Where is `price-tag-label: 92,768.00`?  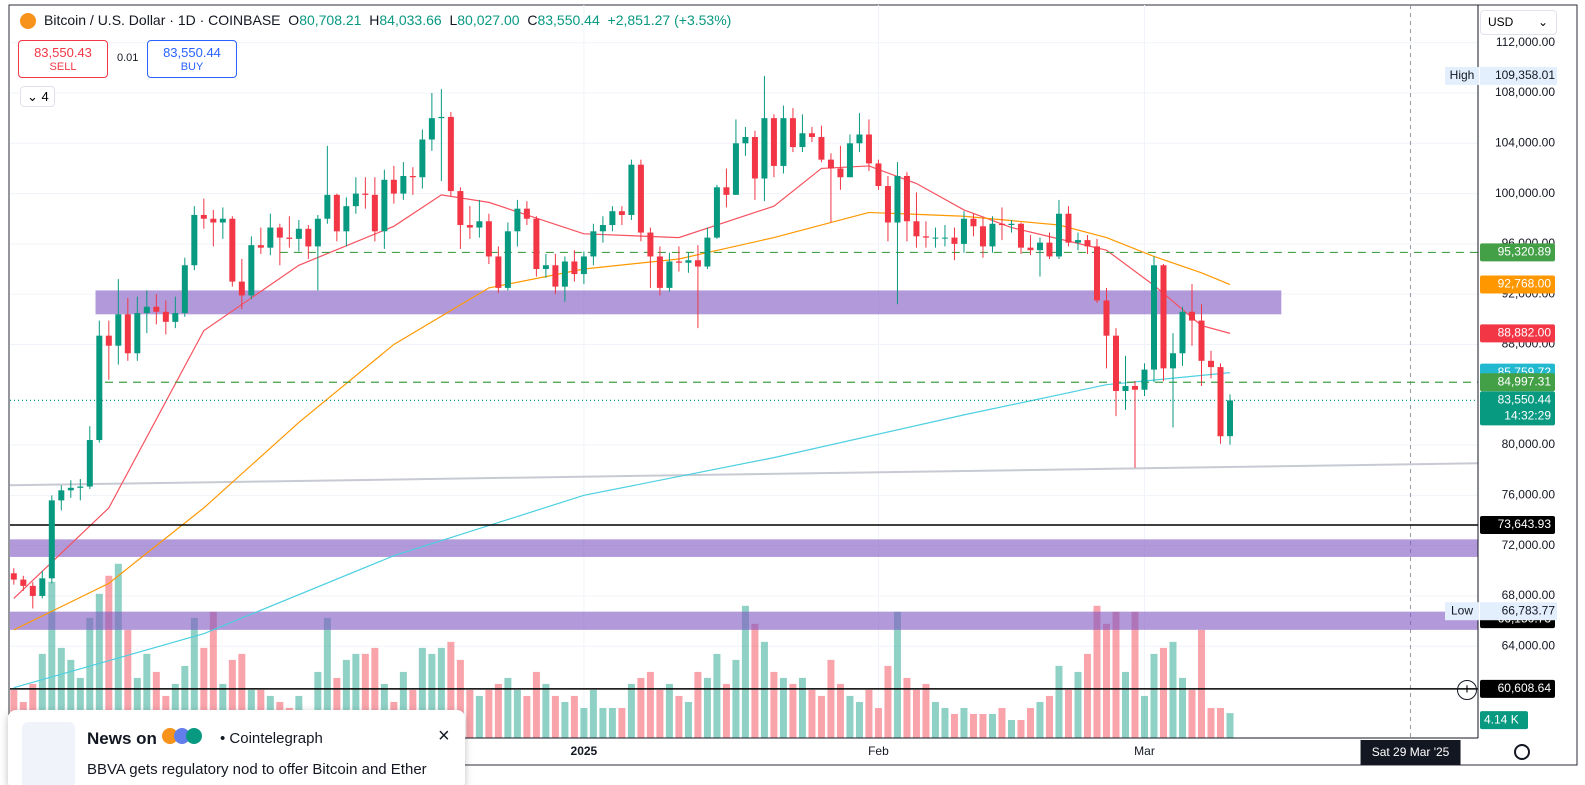 price-tag-label: 92,768.00 is located at coordinates (1525, 284).